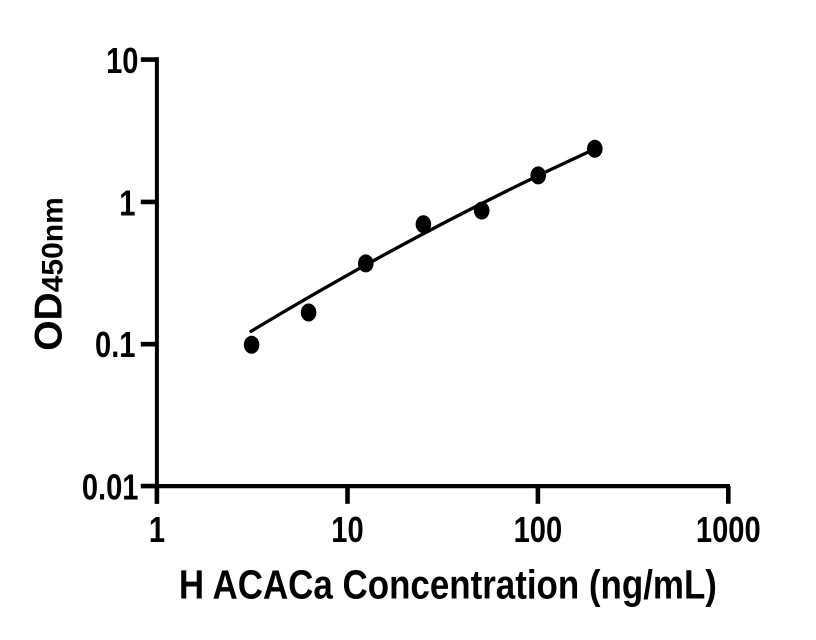 The height and width of the screenshot is (640, 816). I want to click on svg-text: 0.01, so click(110, 486).